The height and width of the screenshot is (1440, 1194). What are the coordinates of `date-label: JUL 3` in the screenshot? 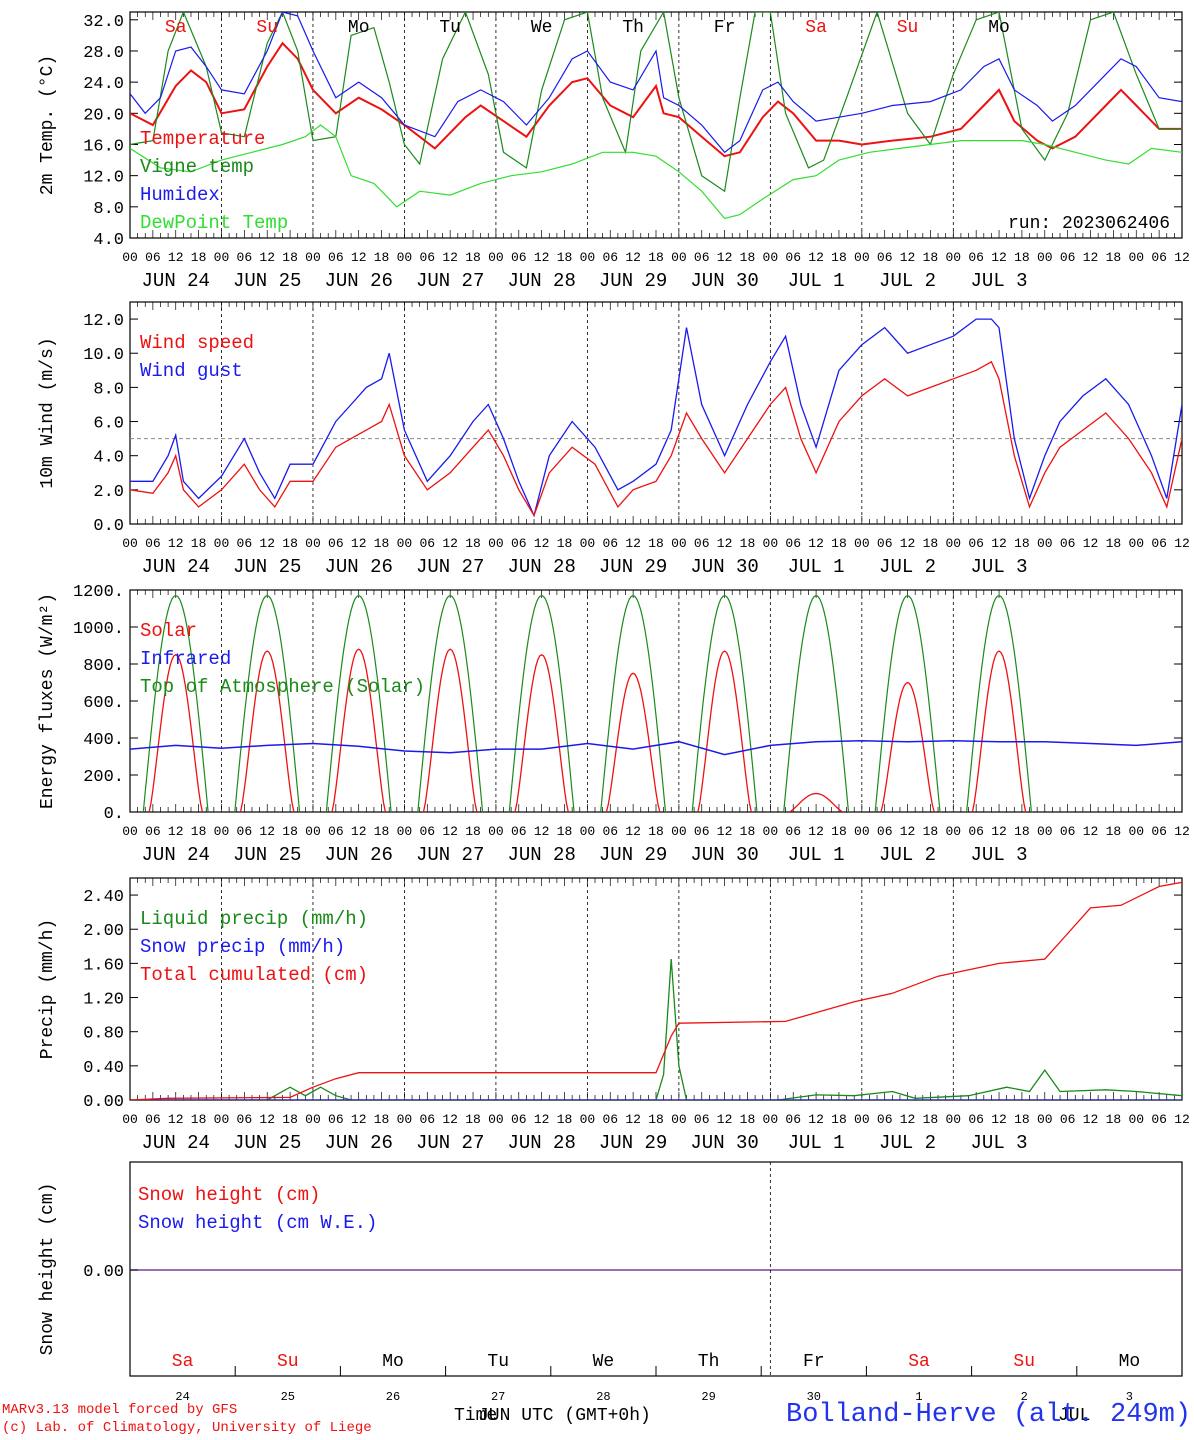 It's located at (999, 1143).